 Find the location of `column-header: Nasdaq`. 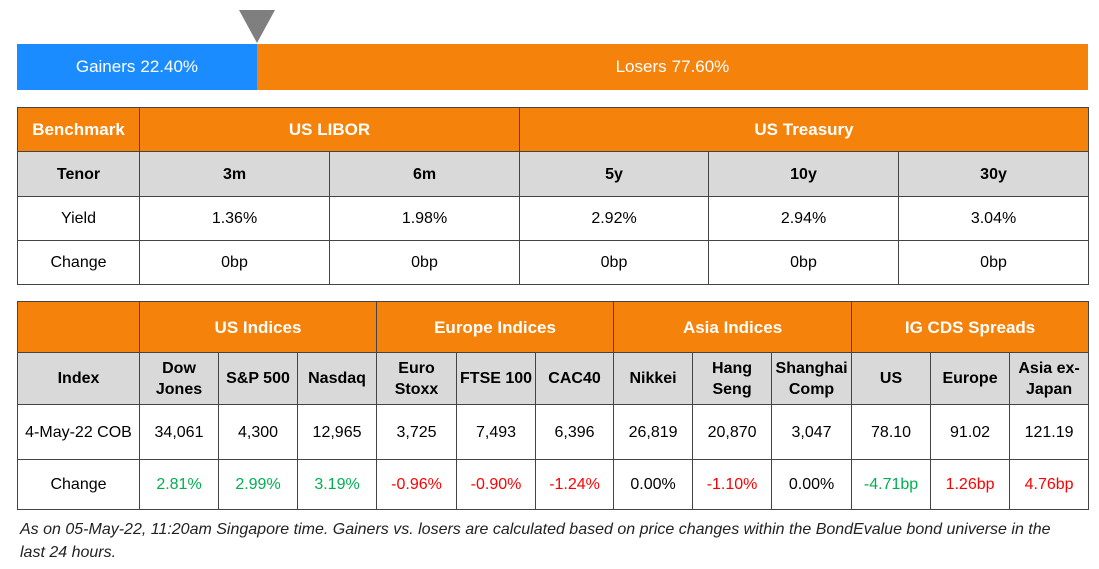

column-header: Nasdaq is located at coordinates (337, 378).